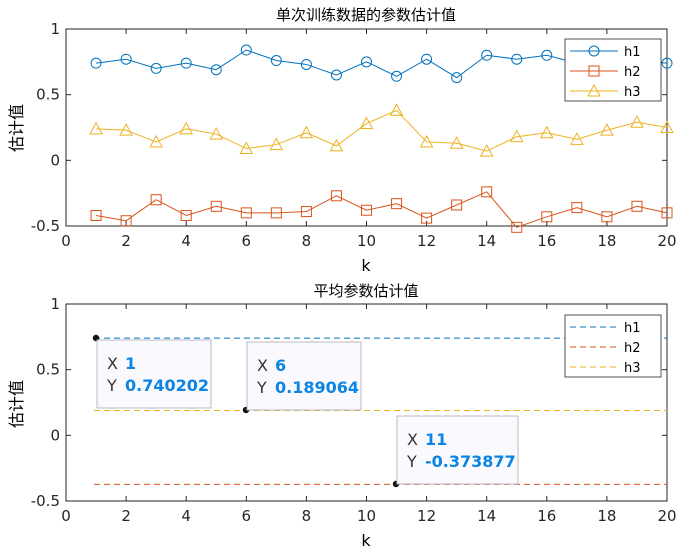  What do you see at coordinates (606, 241) in the screenshot?
I see `top-x-tick-label: 18` at bounding box center [606, 241].